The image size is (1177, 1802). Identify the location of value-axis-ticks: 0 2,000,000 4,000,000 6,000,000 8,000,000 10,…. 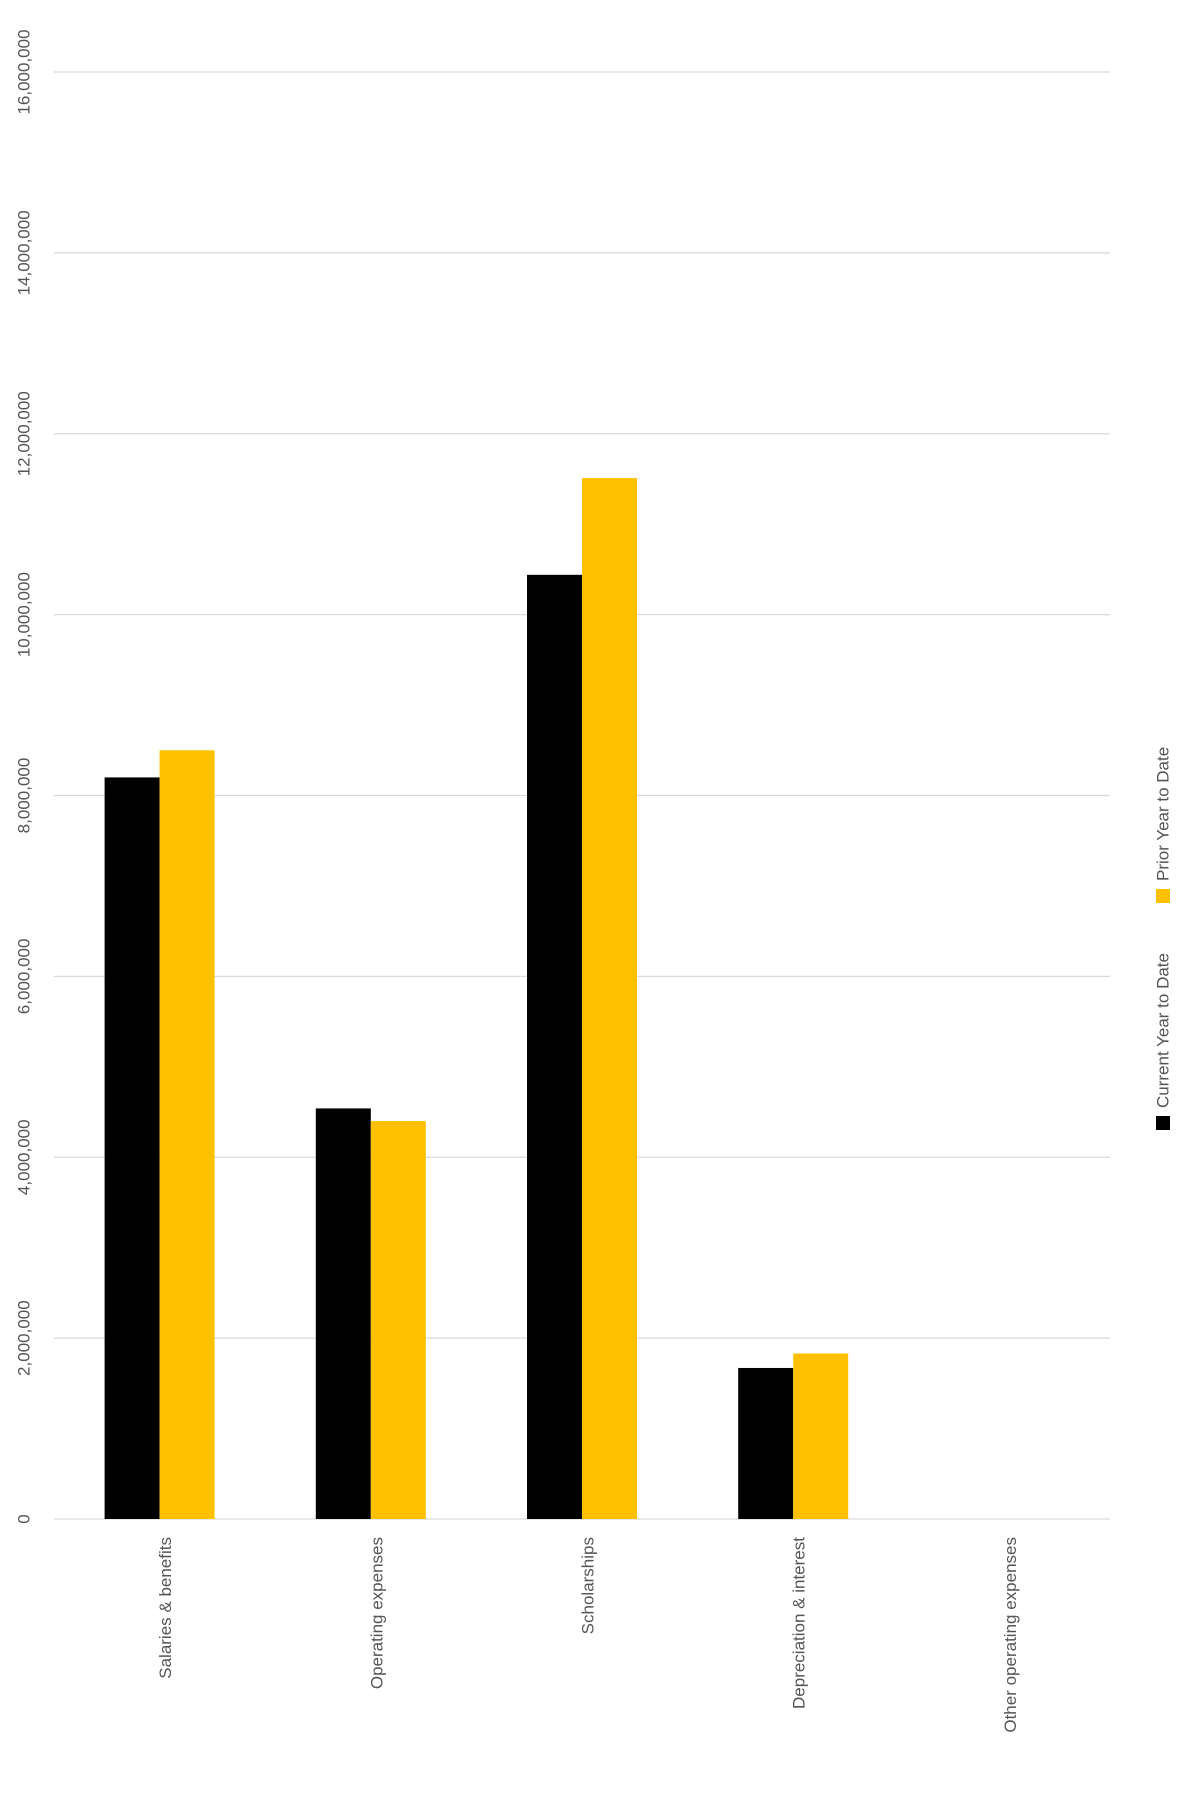
(24, 776).